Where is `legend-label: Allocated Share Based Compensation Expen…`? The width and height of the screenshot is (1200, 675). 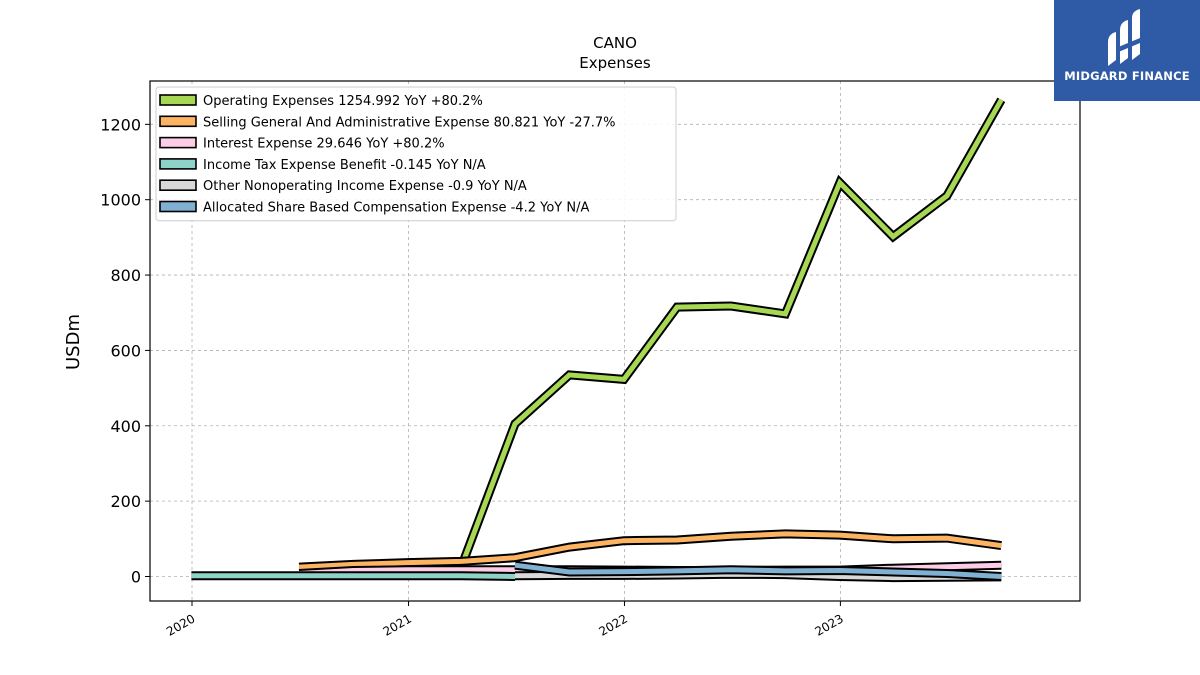
legend-label: Allocated Share Based Compensation Expen… is located at coordinates (396, 208).